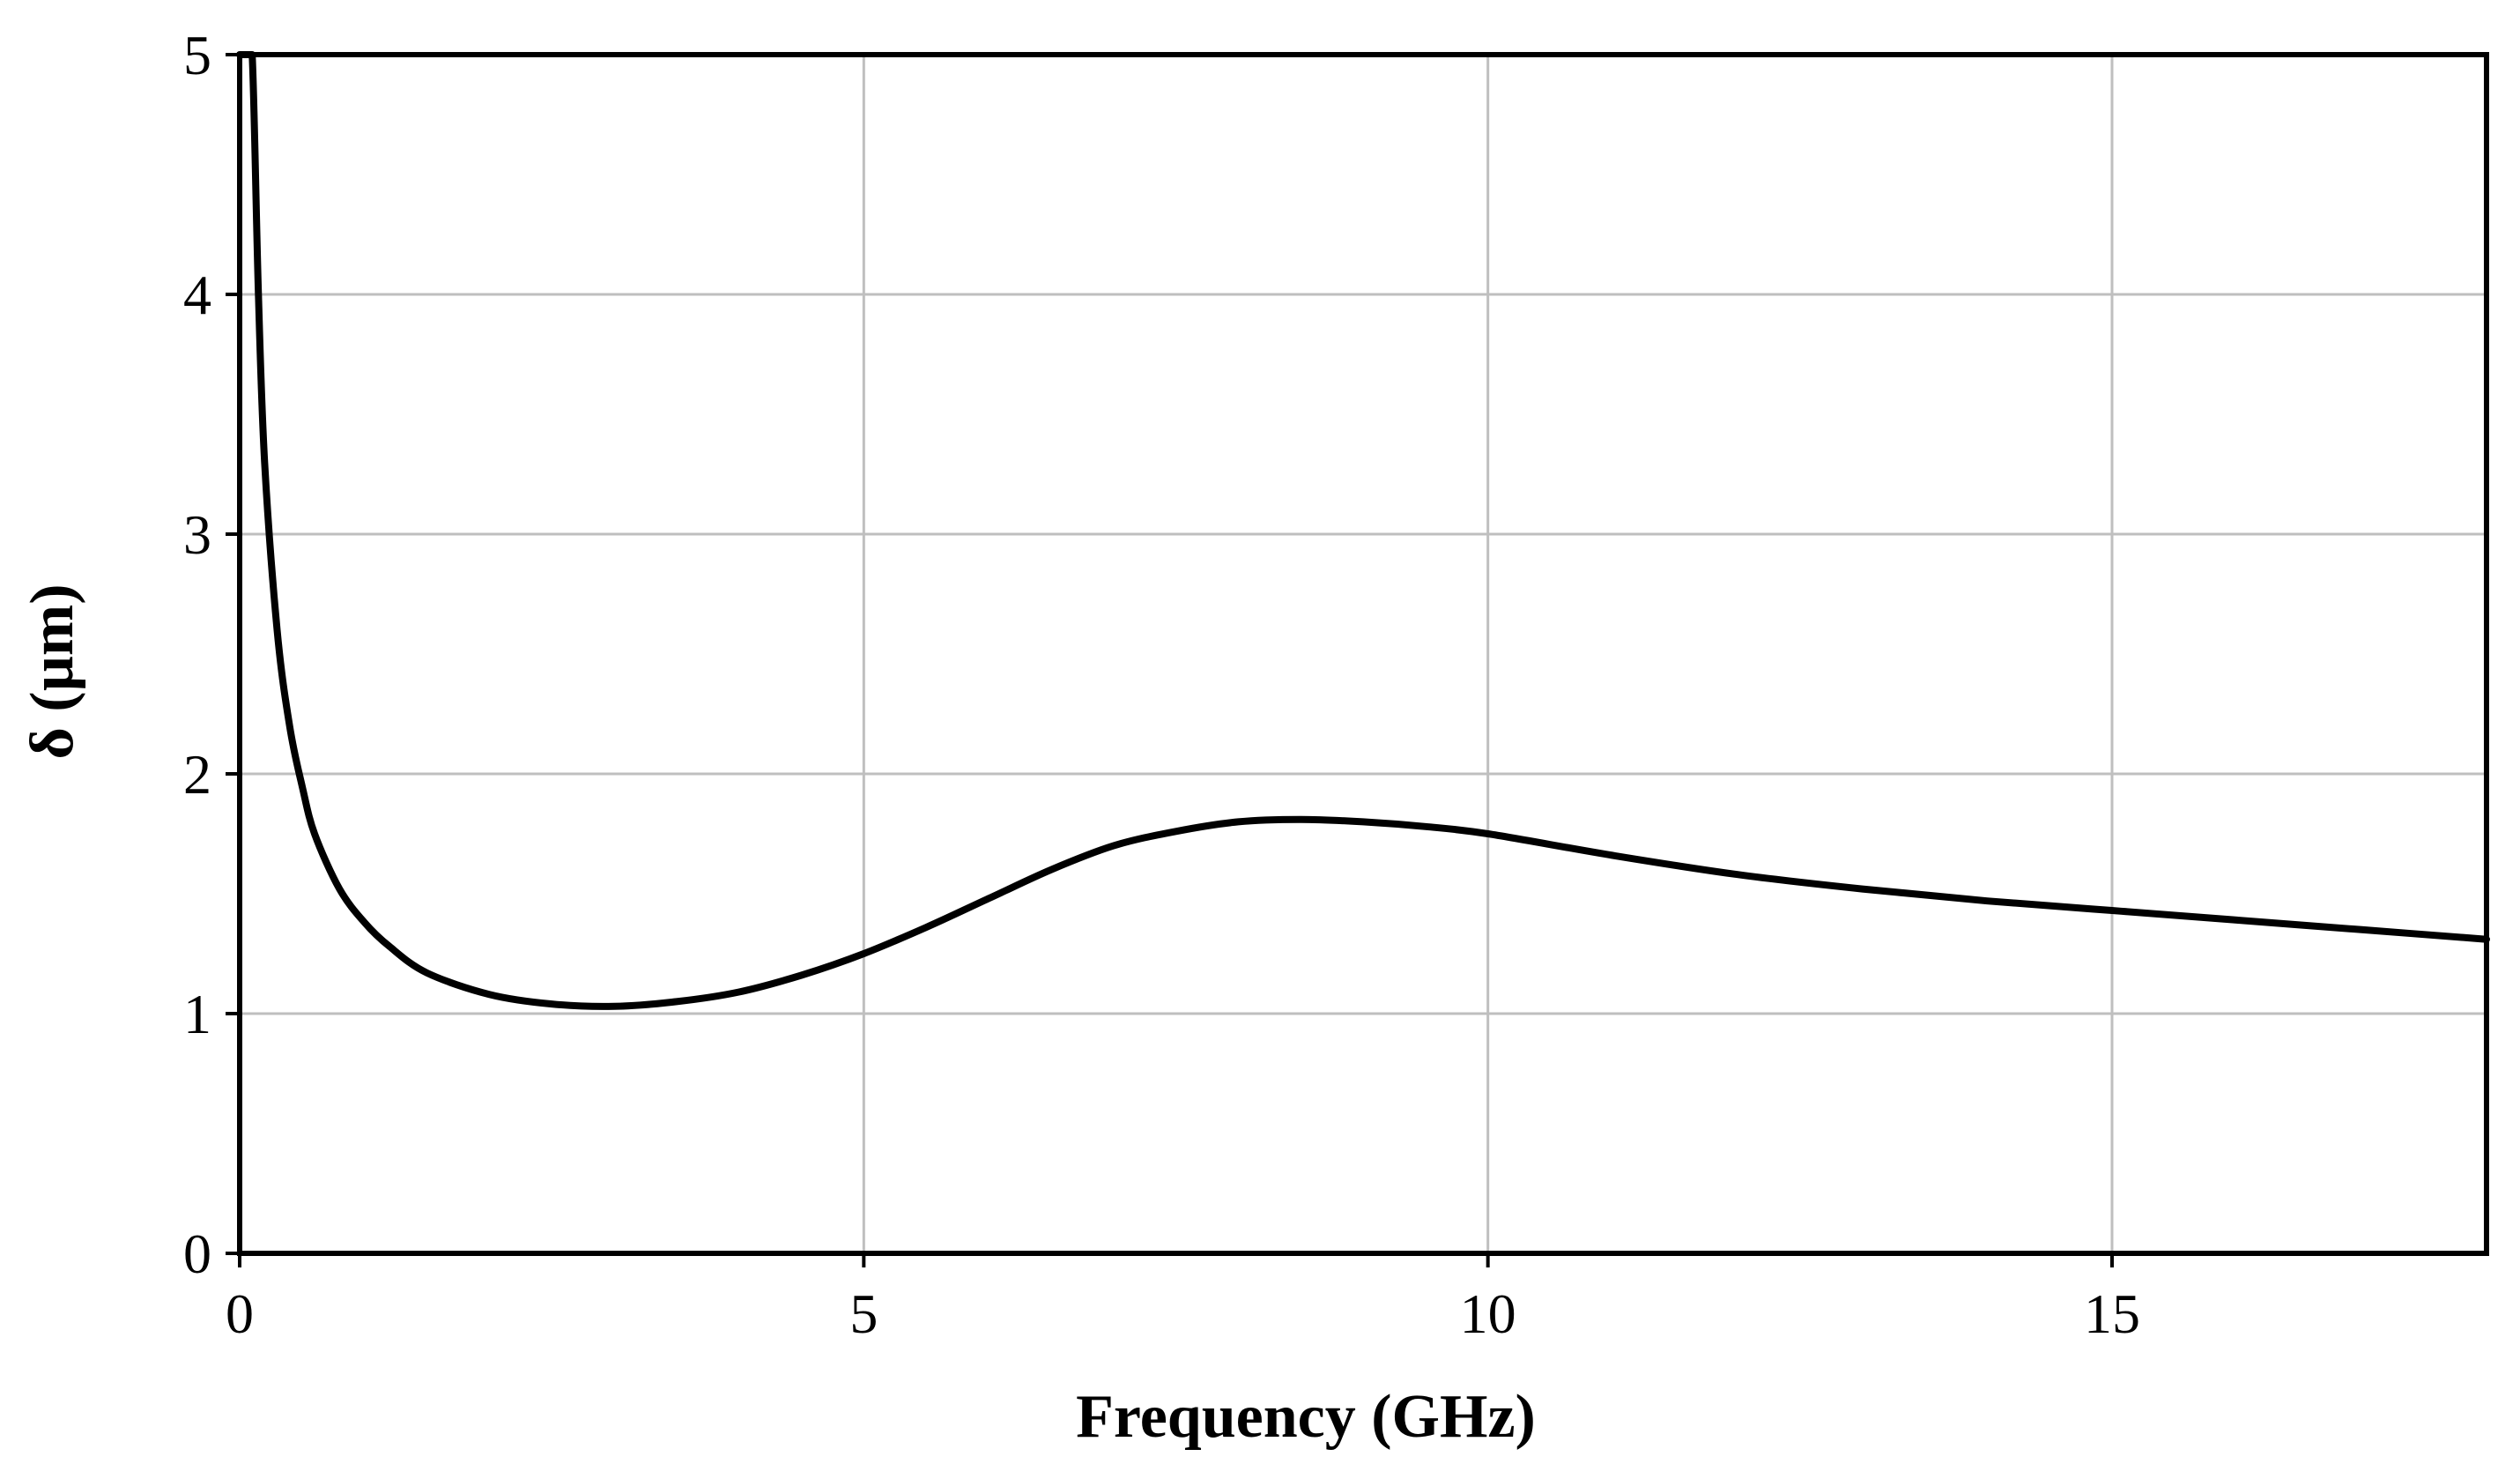  What do you see at coordinates (1488, 1313) in the screenshot?
I see `x-tick-label: 10` at bounding box center [1488, 1313].